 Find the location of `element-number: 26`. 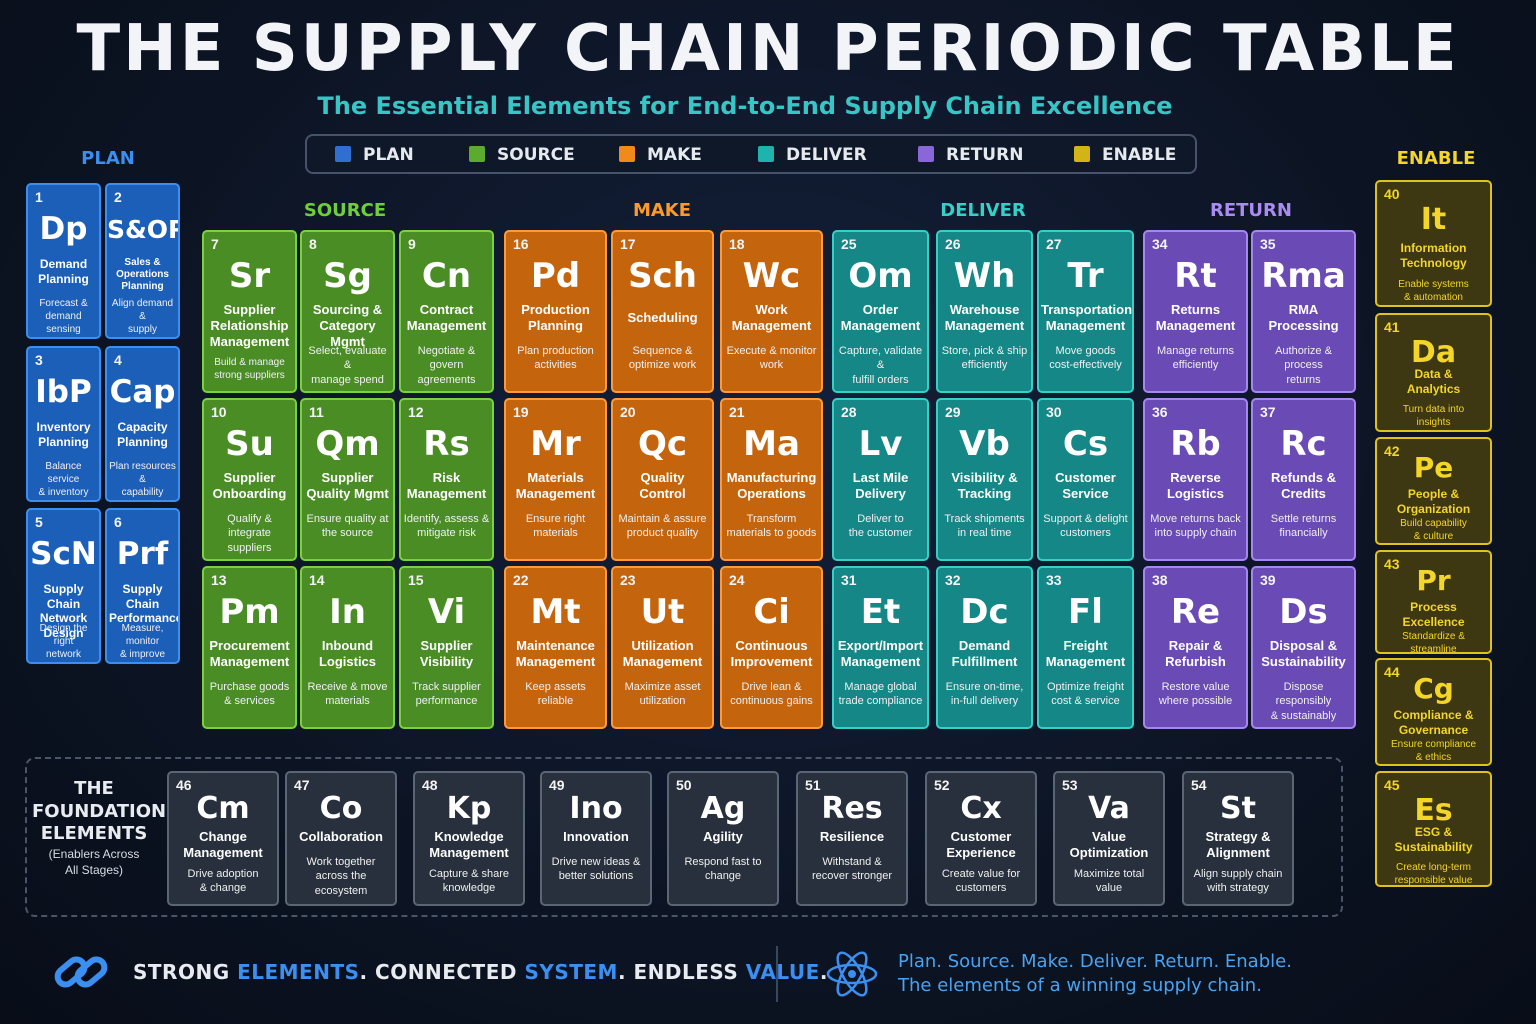

element-number: 26 is located at coordinates (953, 244).